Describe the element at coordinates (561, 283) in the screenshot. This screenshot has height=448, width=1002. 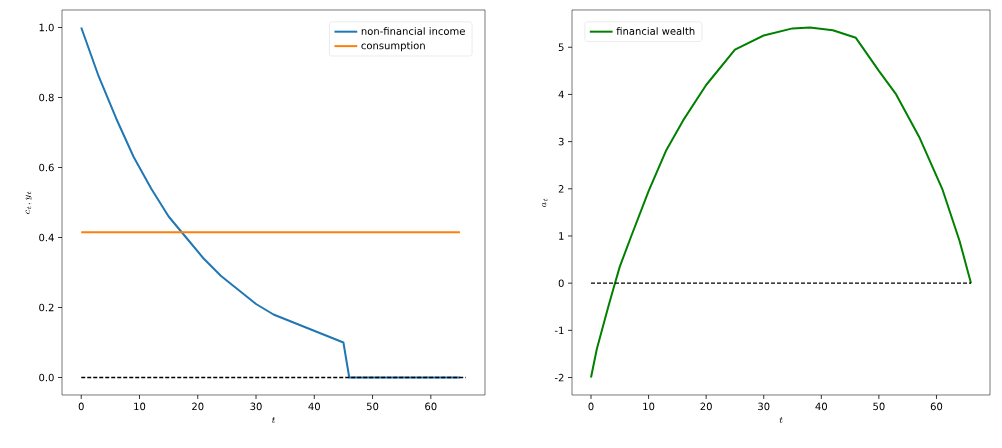
I see `y-tick-label: 0` at that location.